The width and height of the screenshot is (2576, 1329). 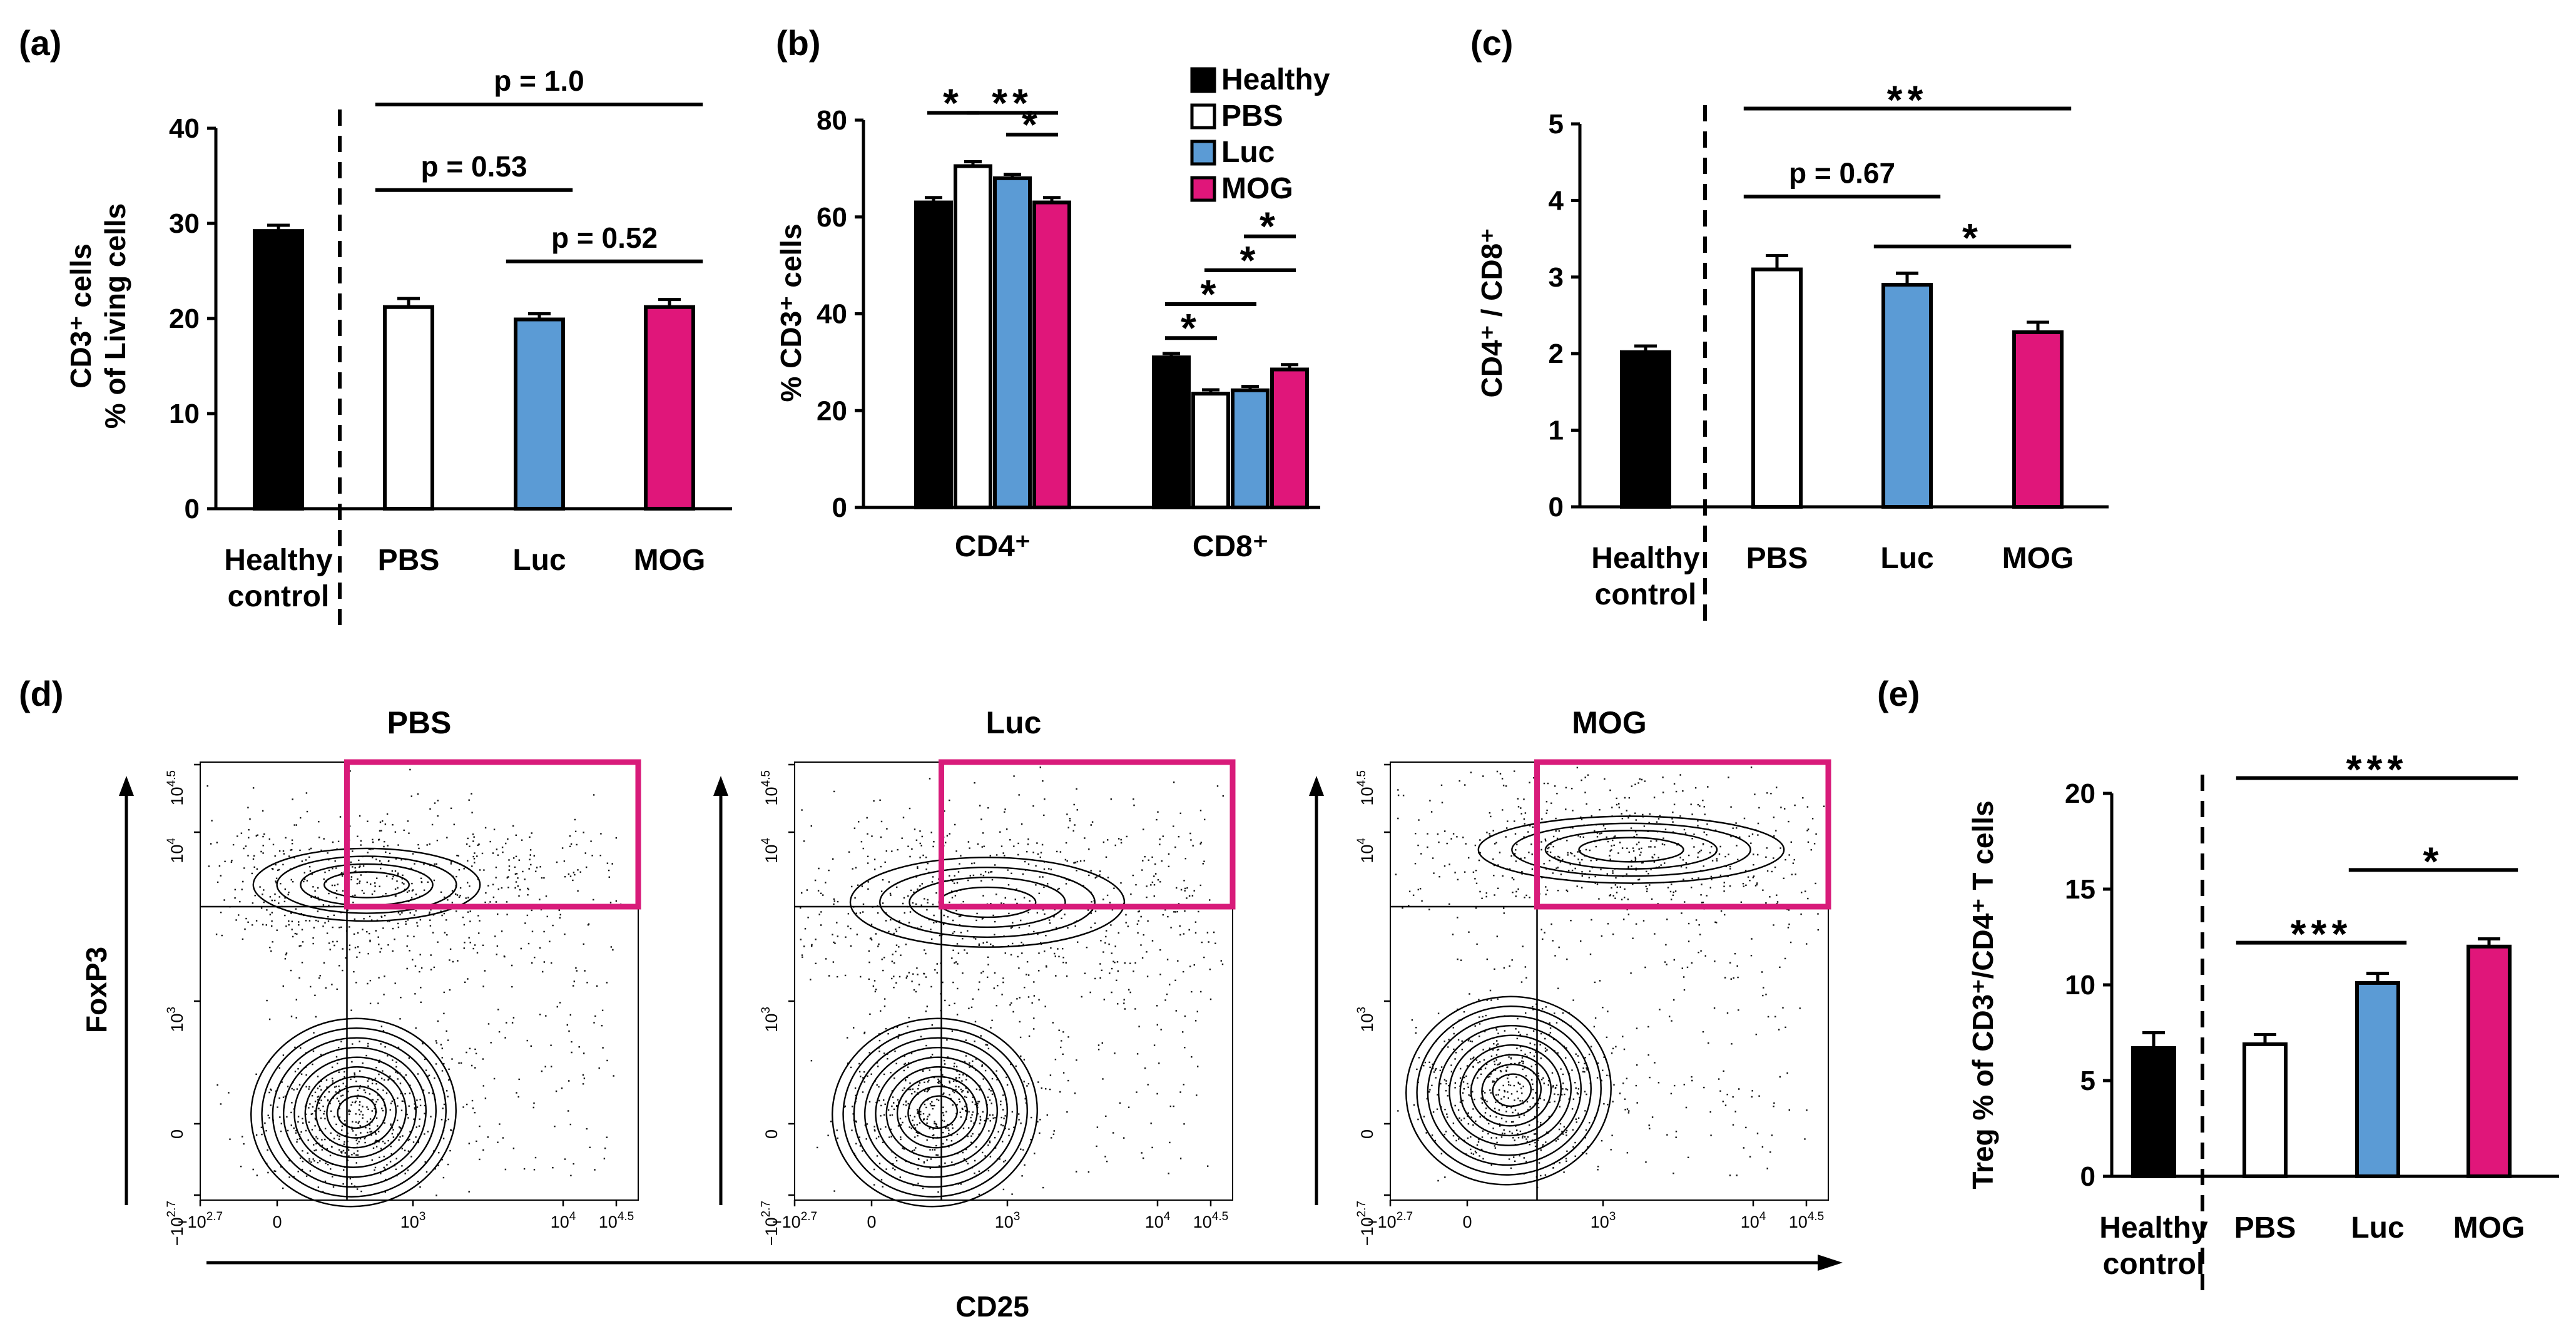 I want to click on flow-xtick-label: 104.5, so click(x=1807, y=1220).